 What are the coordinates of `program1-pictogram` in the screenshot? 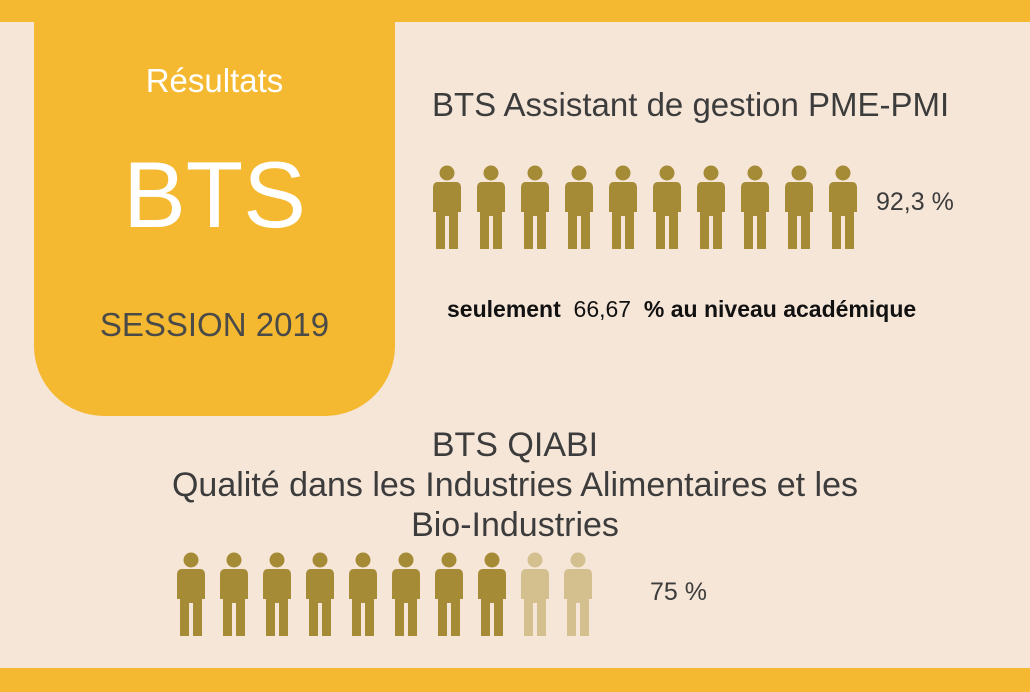 It's located at (645, 207).